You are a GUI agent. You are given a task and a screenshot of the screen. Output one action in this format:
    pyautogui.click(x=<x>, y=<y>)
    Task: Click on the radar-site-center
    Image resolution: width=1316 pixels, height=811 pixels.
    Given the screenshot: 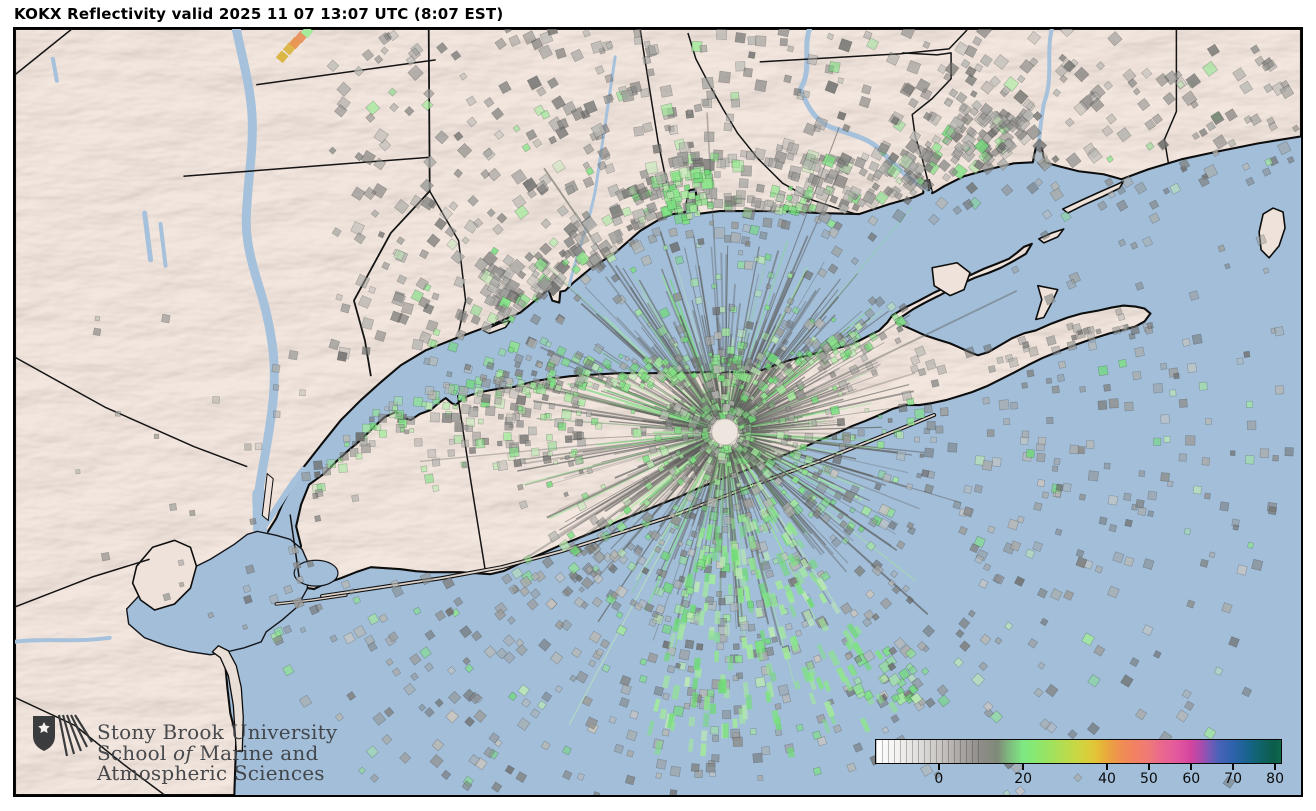 What is the action you would take?
    pyautogui.click(x=725, y=432)
    